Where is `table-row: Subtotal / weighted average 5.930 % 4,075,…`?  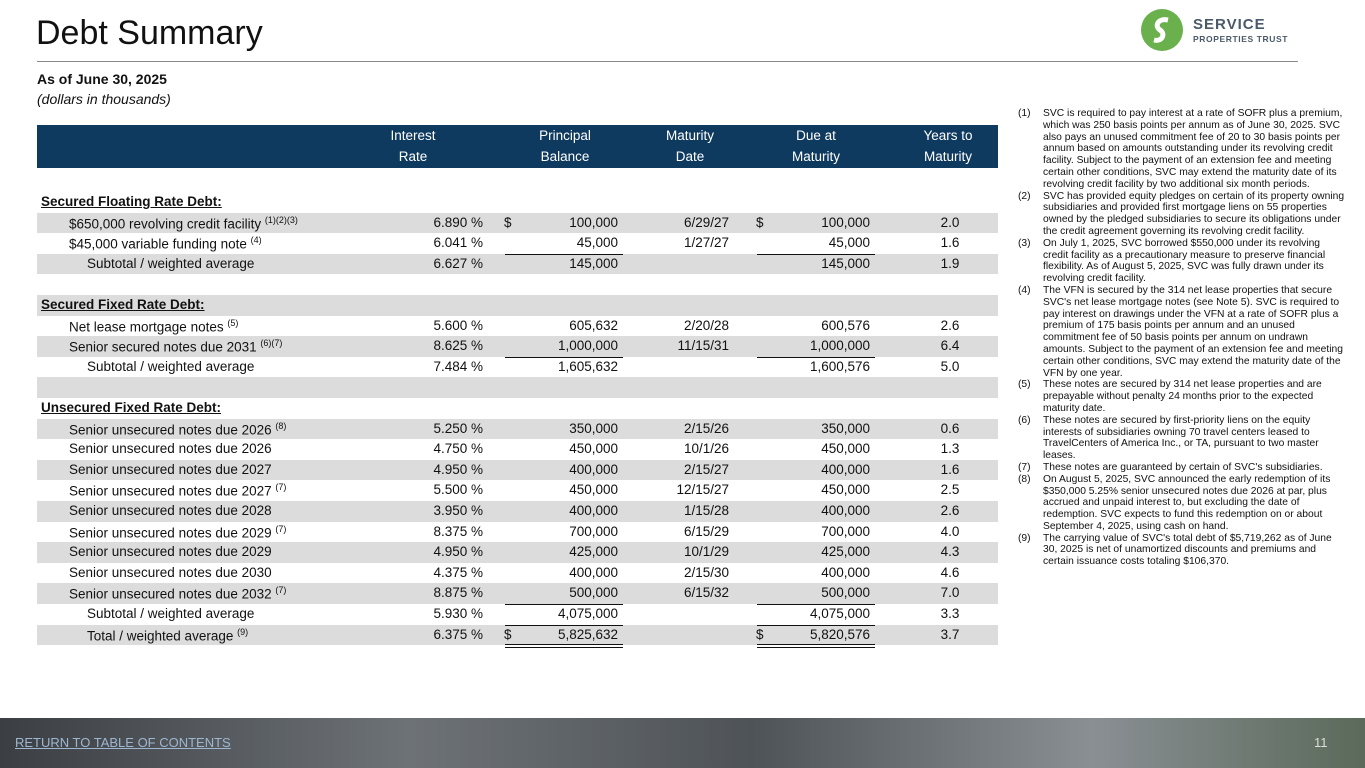
table-row: Subtotal / weighted average 5.930 % 4,075,… is located at coordinates (517, 614).